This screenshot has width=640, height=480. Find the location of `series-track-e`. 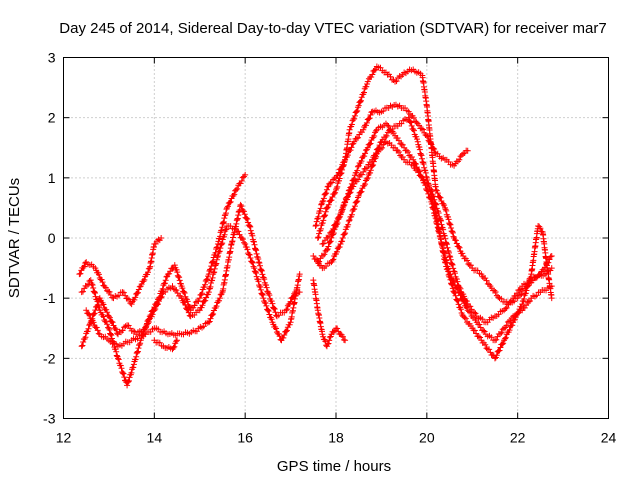

series-track-e is located at coordinates (166, 345).